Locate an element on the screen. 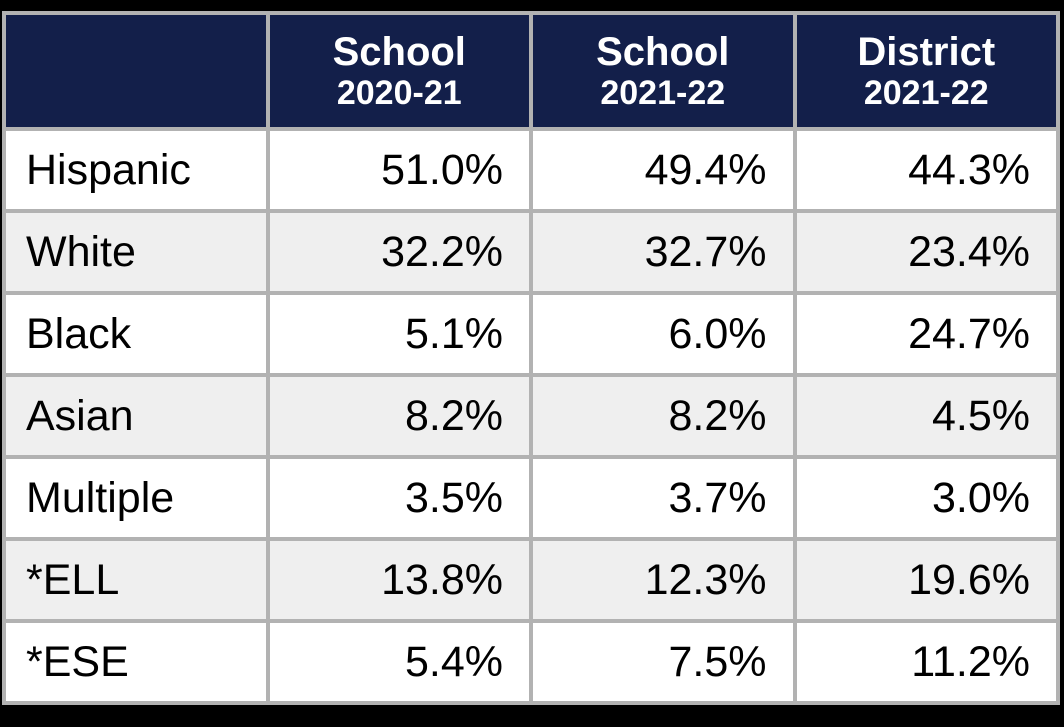  row-label: *ELL is located at coordinates (136, 580).